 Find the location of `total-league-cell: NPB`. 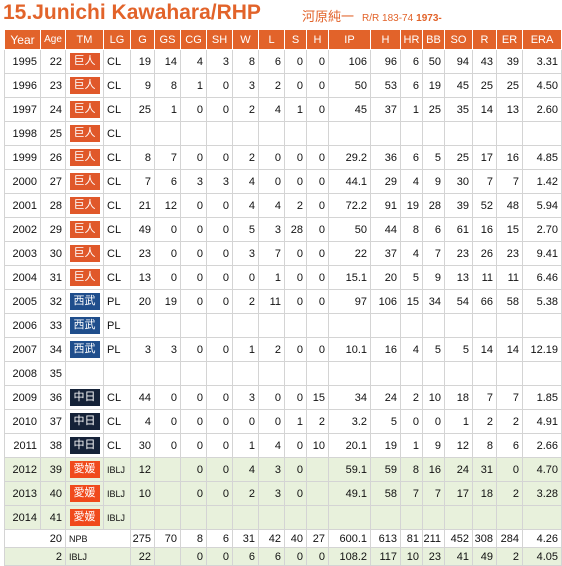

total-league-cell: NPB is located at coordinates (98, 538).